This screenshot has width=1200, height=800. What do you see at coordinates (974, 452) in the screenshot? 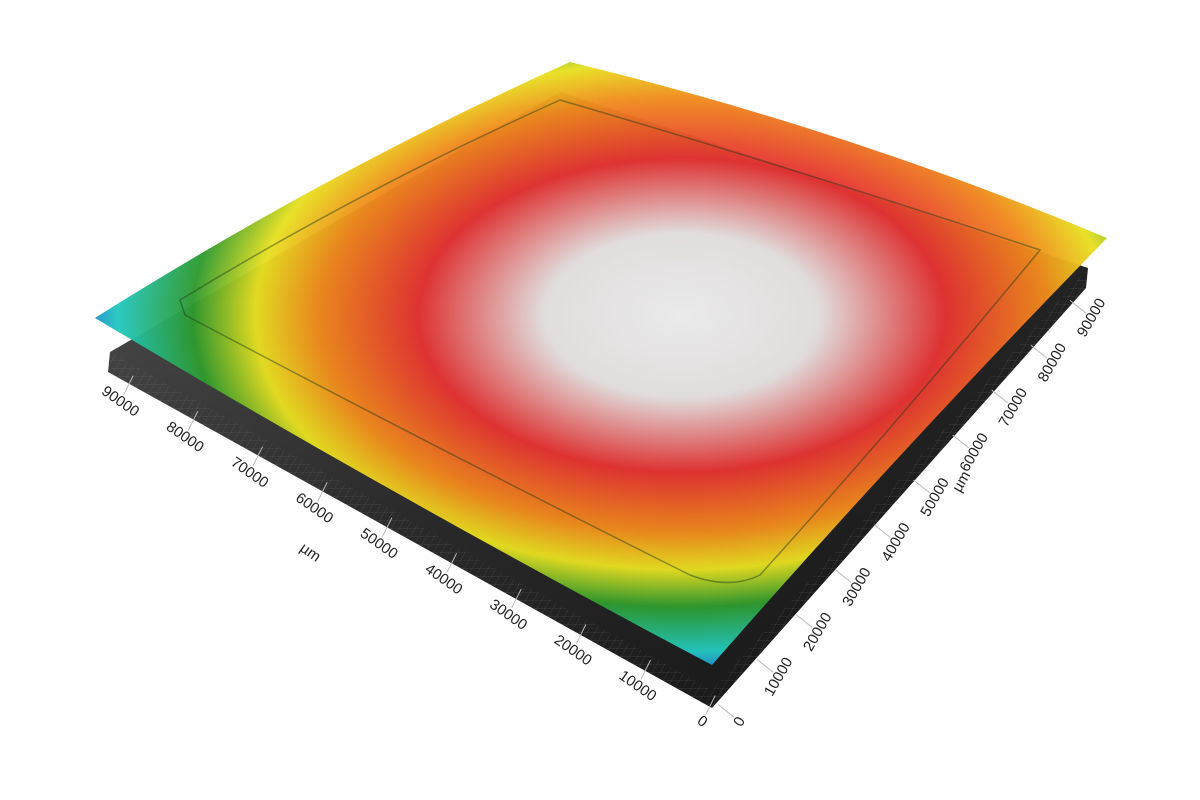
I see `y-tick-label: 60000` at bounding box center [974, 452].